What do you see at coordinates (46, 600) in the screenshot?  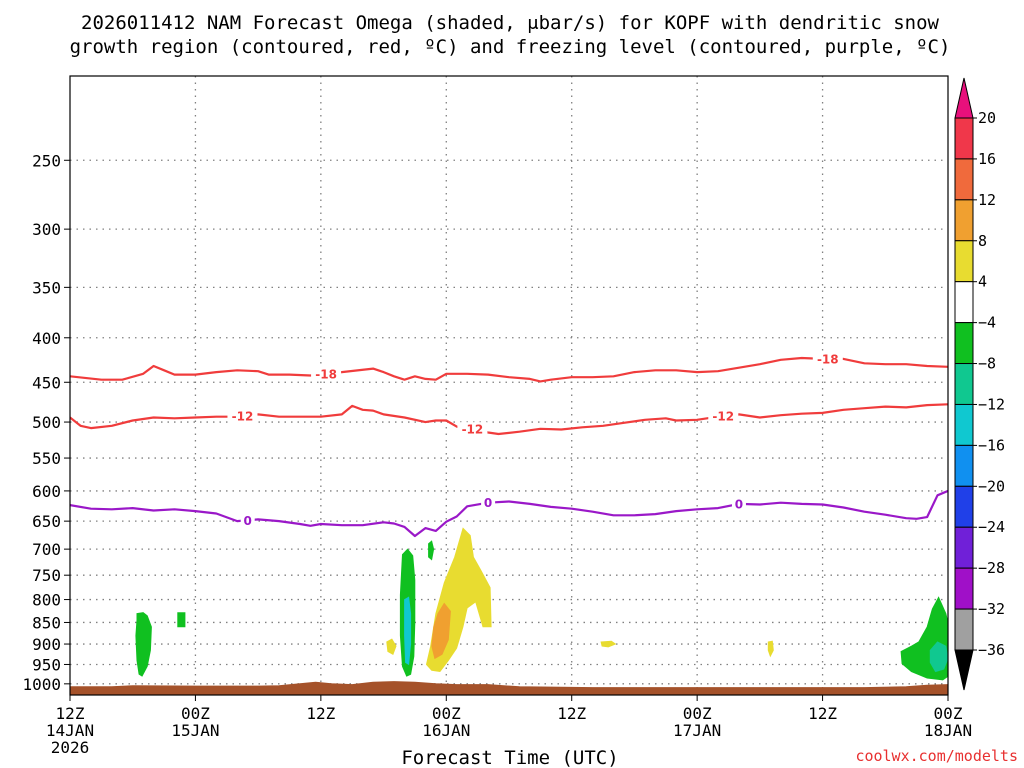 I see `y-tick-label: 800` at bounding box center [46, 600].